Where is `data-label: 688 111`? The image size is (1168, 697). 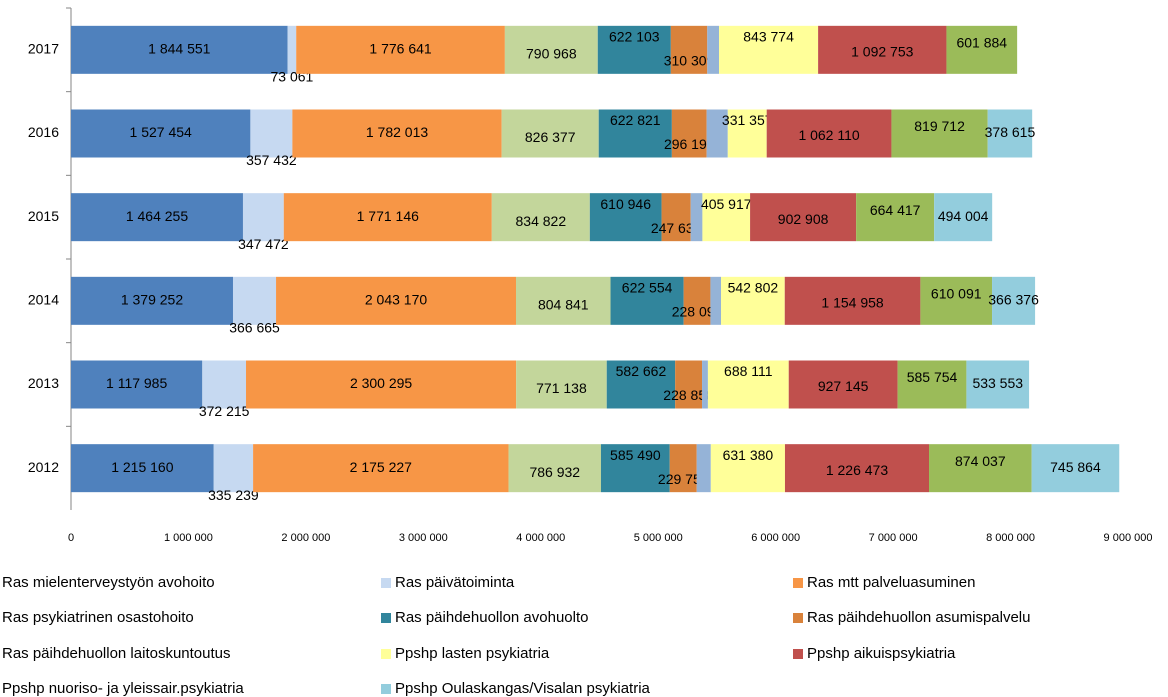
data-label: 688 111 is located at coordinates (748, 371).